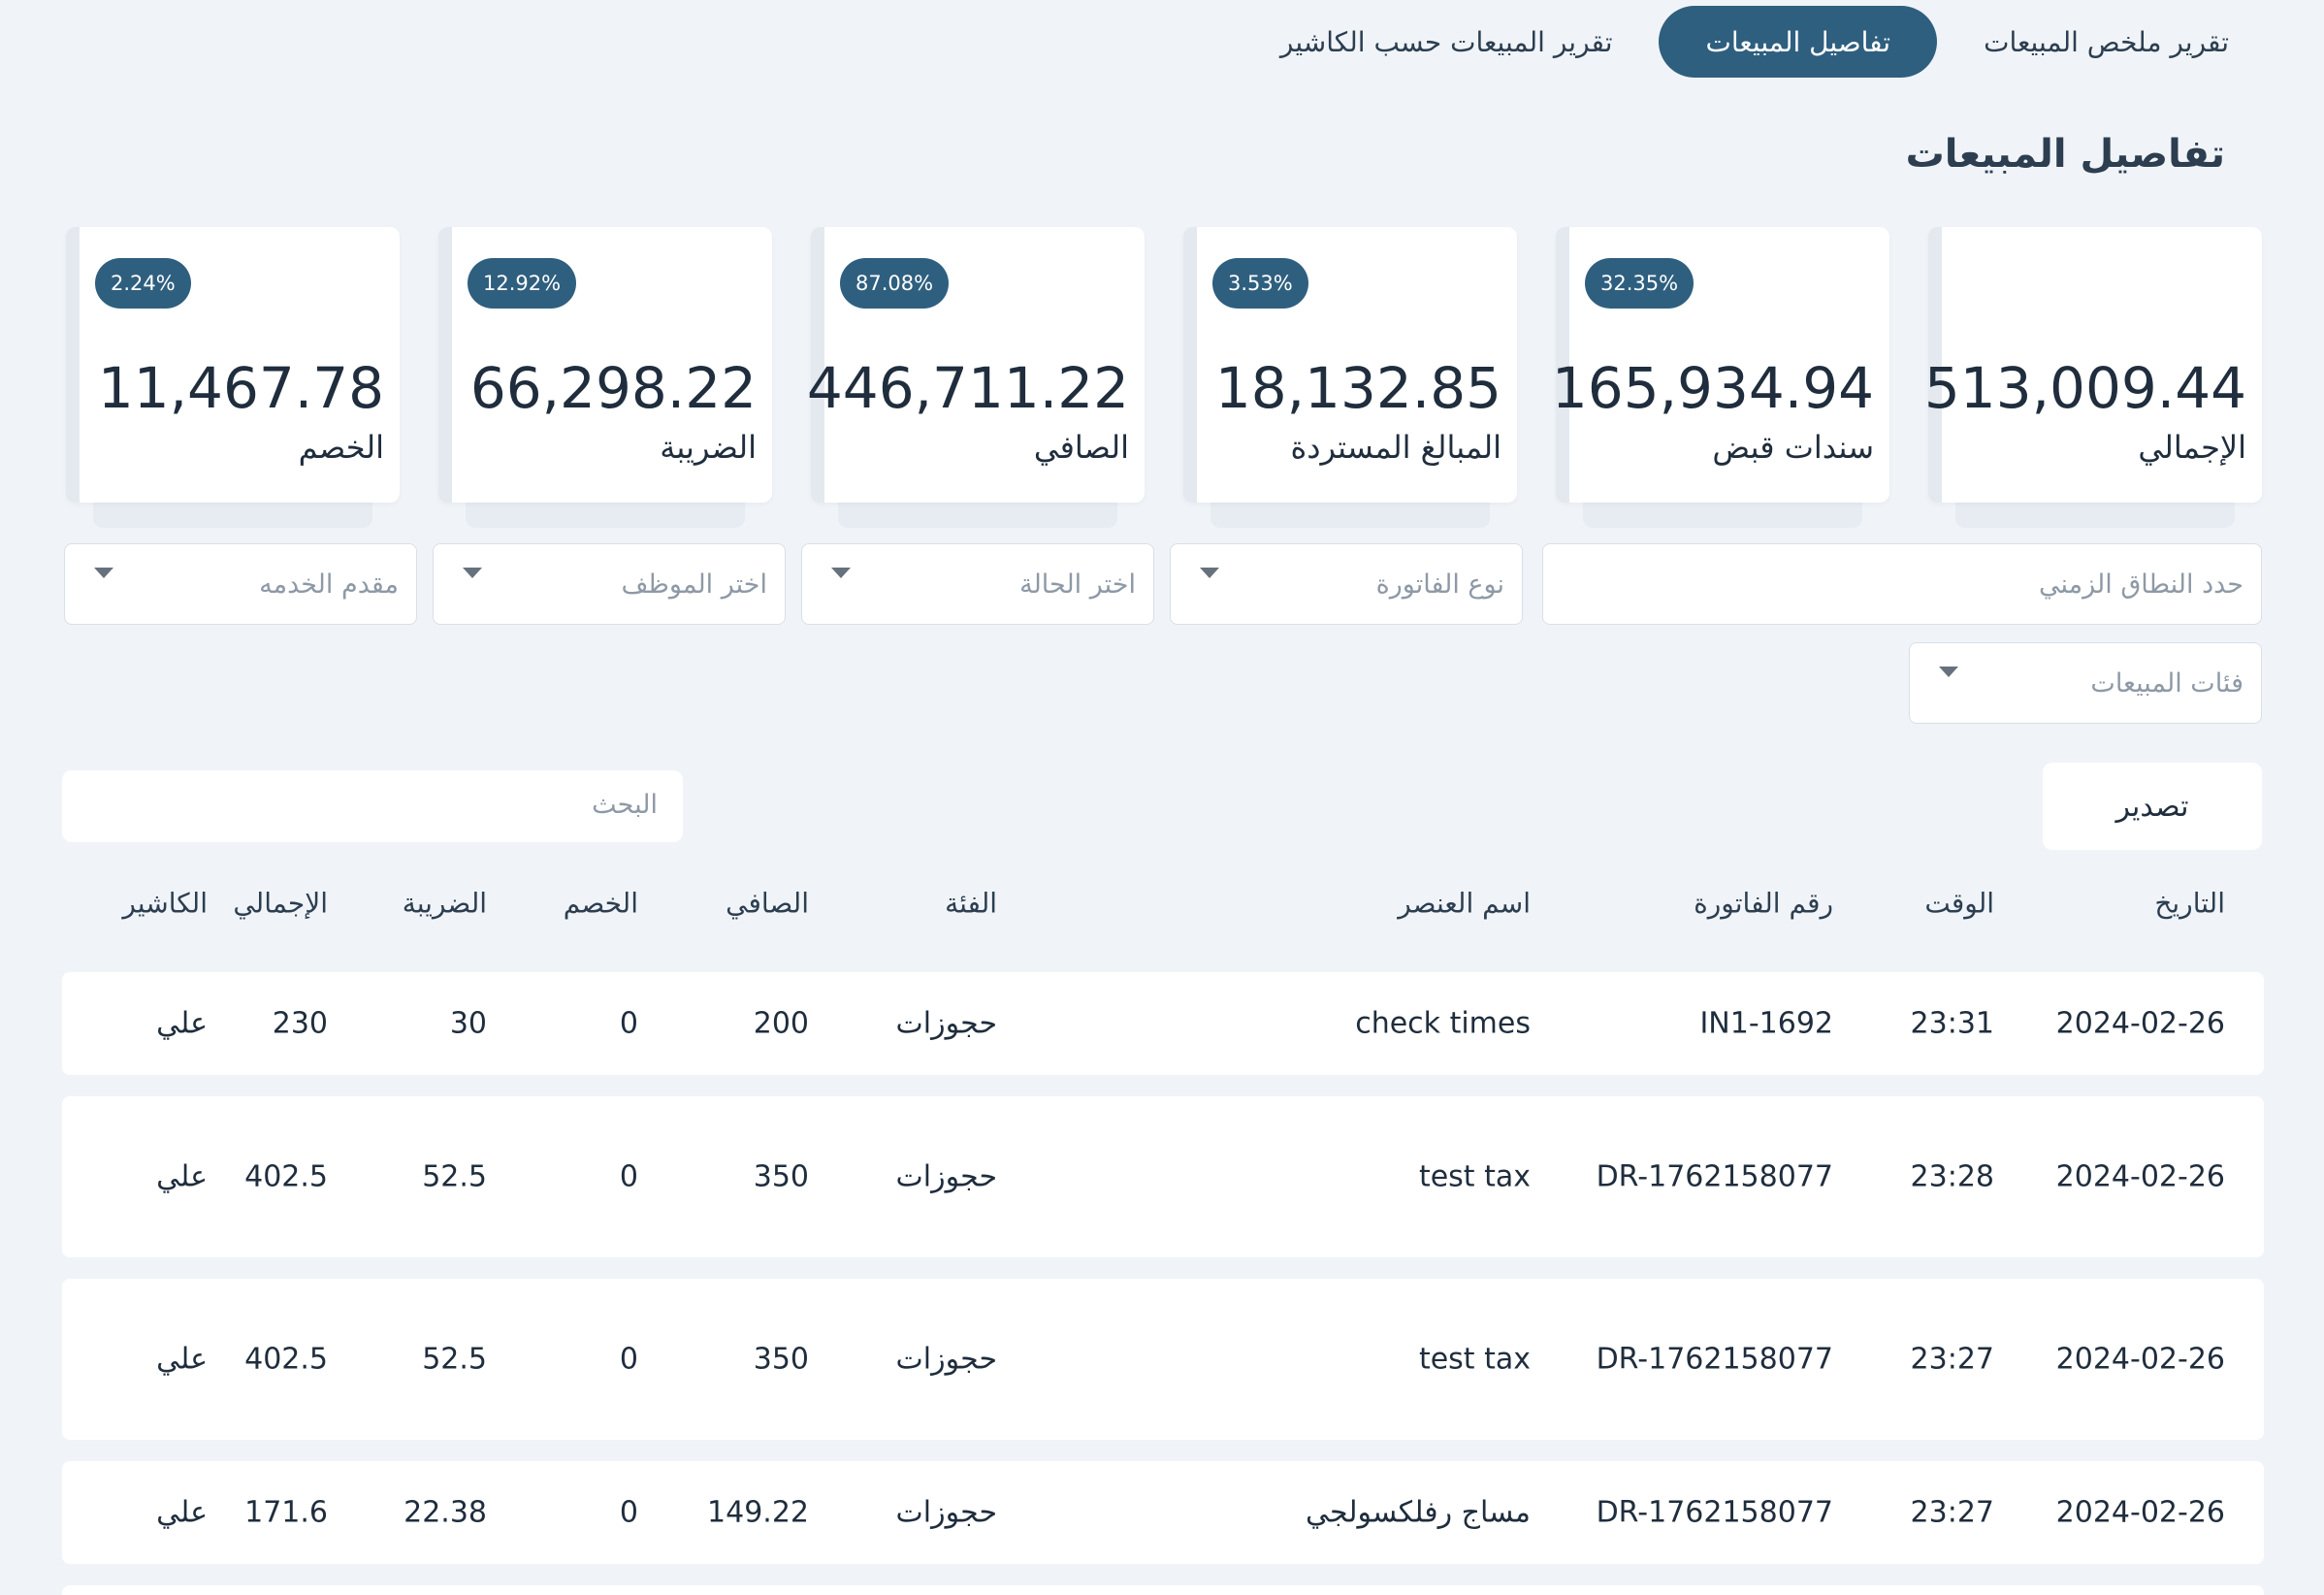 The width and height of the screenshot is (2324, 1595). I want to click on stat-card-discount: 2.24% 11,467.78 الخصم, so click(233, 377).